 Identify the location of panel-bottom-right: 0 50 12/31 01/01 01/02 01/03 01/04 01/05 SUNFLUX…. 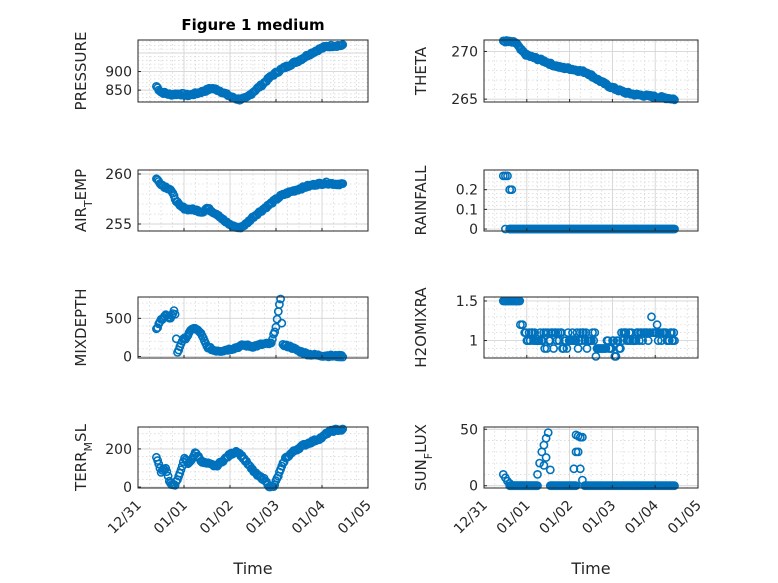
(558, 500).